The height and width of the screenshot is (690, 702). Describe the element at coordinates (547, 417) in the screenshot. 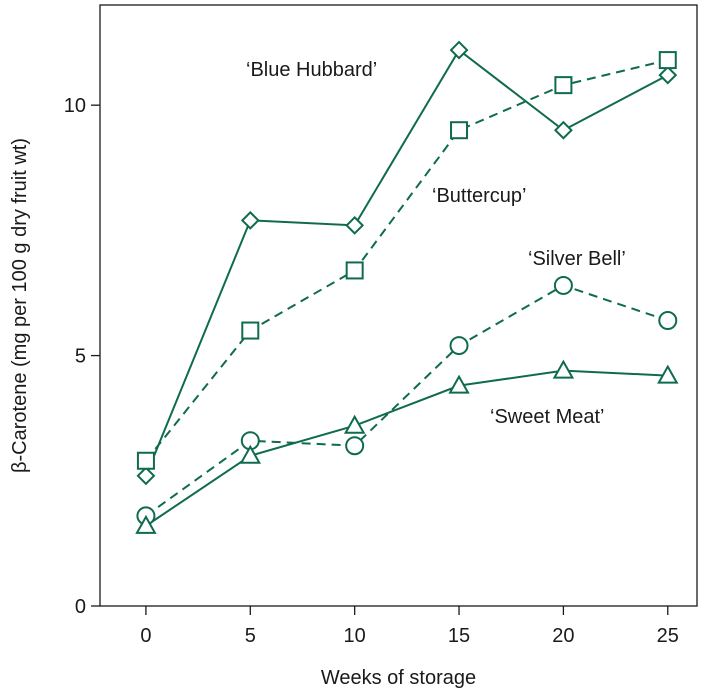

I see `series-label-triangle: ‘Sweet Meat’` at that location.